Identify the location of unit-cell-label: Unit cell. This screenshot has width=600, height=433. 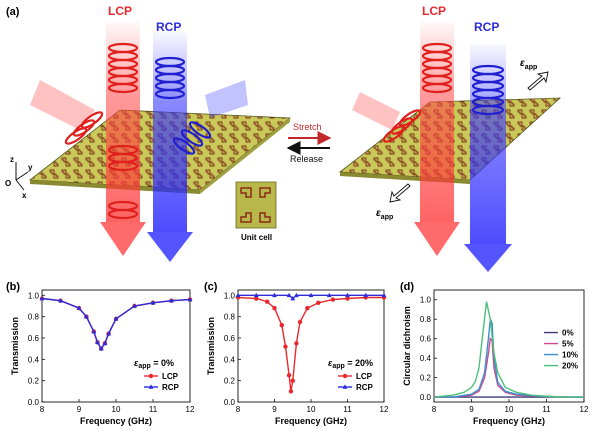
(256, 237).